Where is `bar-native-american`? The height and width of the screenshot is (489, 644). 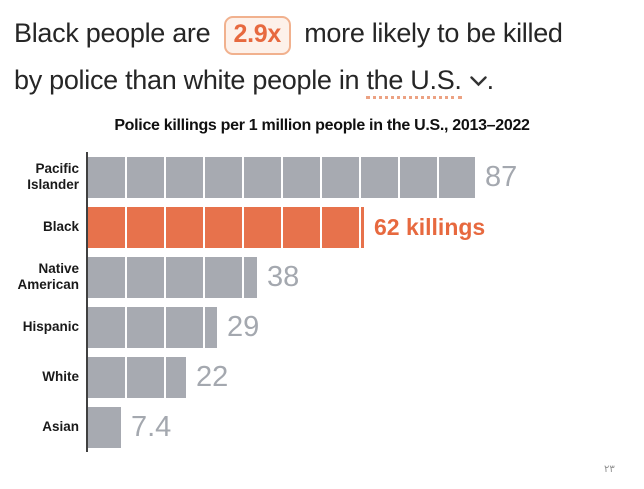
bar-native-american is located at coordinates (172, 277).